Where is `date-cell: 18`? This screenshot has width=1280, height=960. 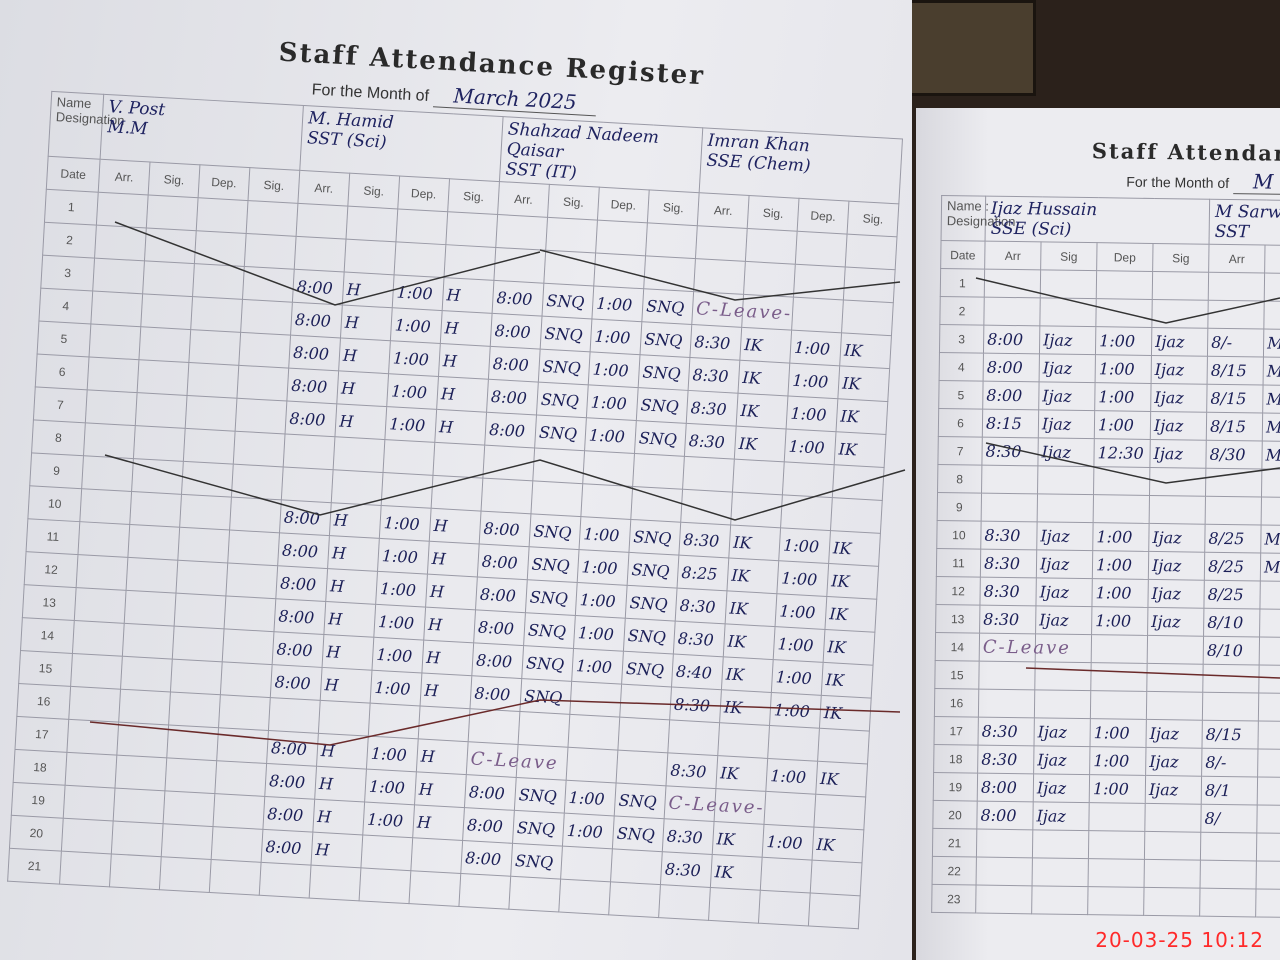
date-cell: 18 is located at coordinates (955, 759).